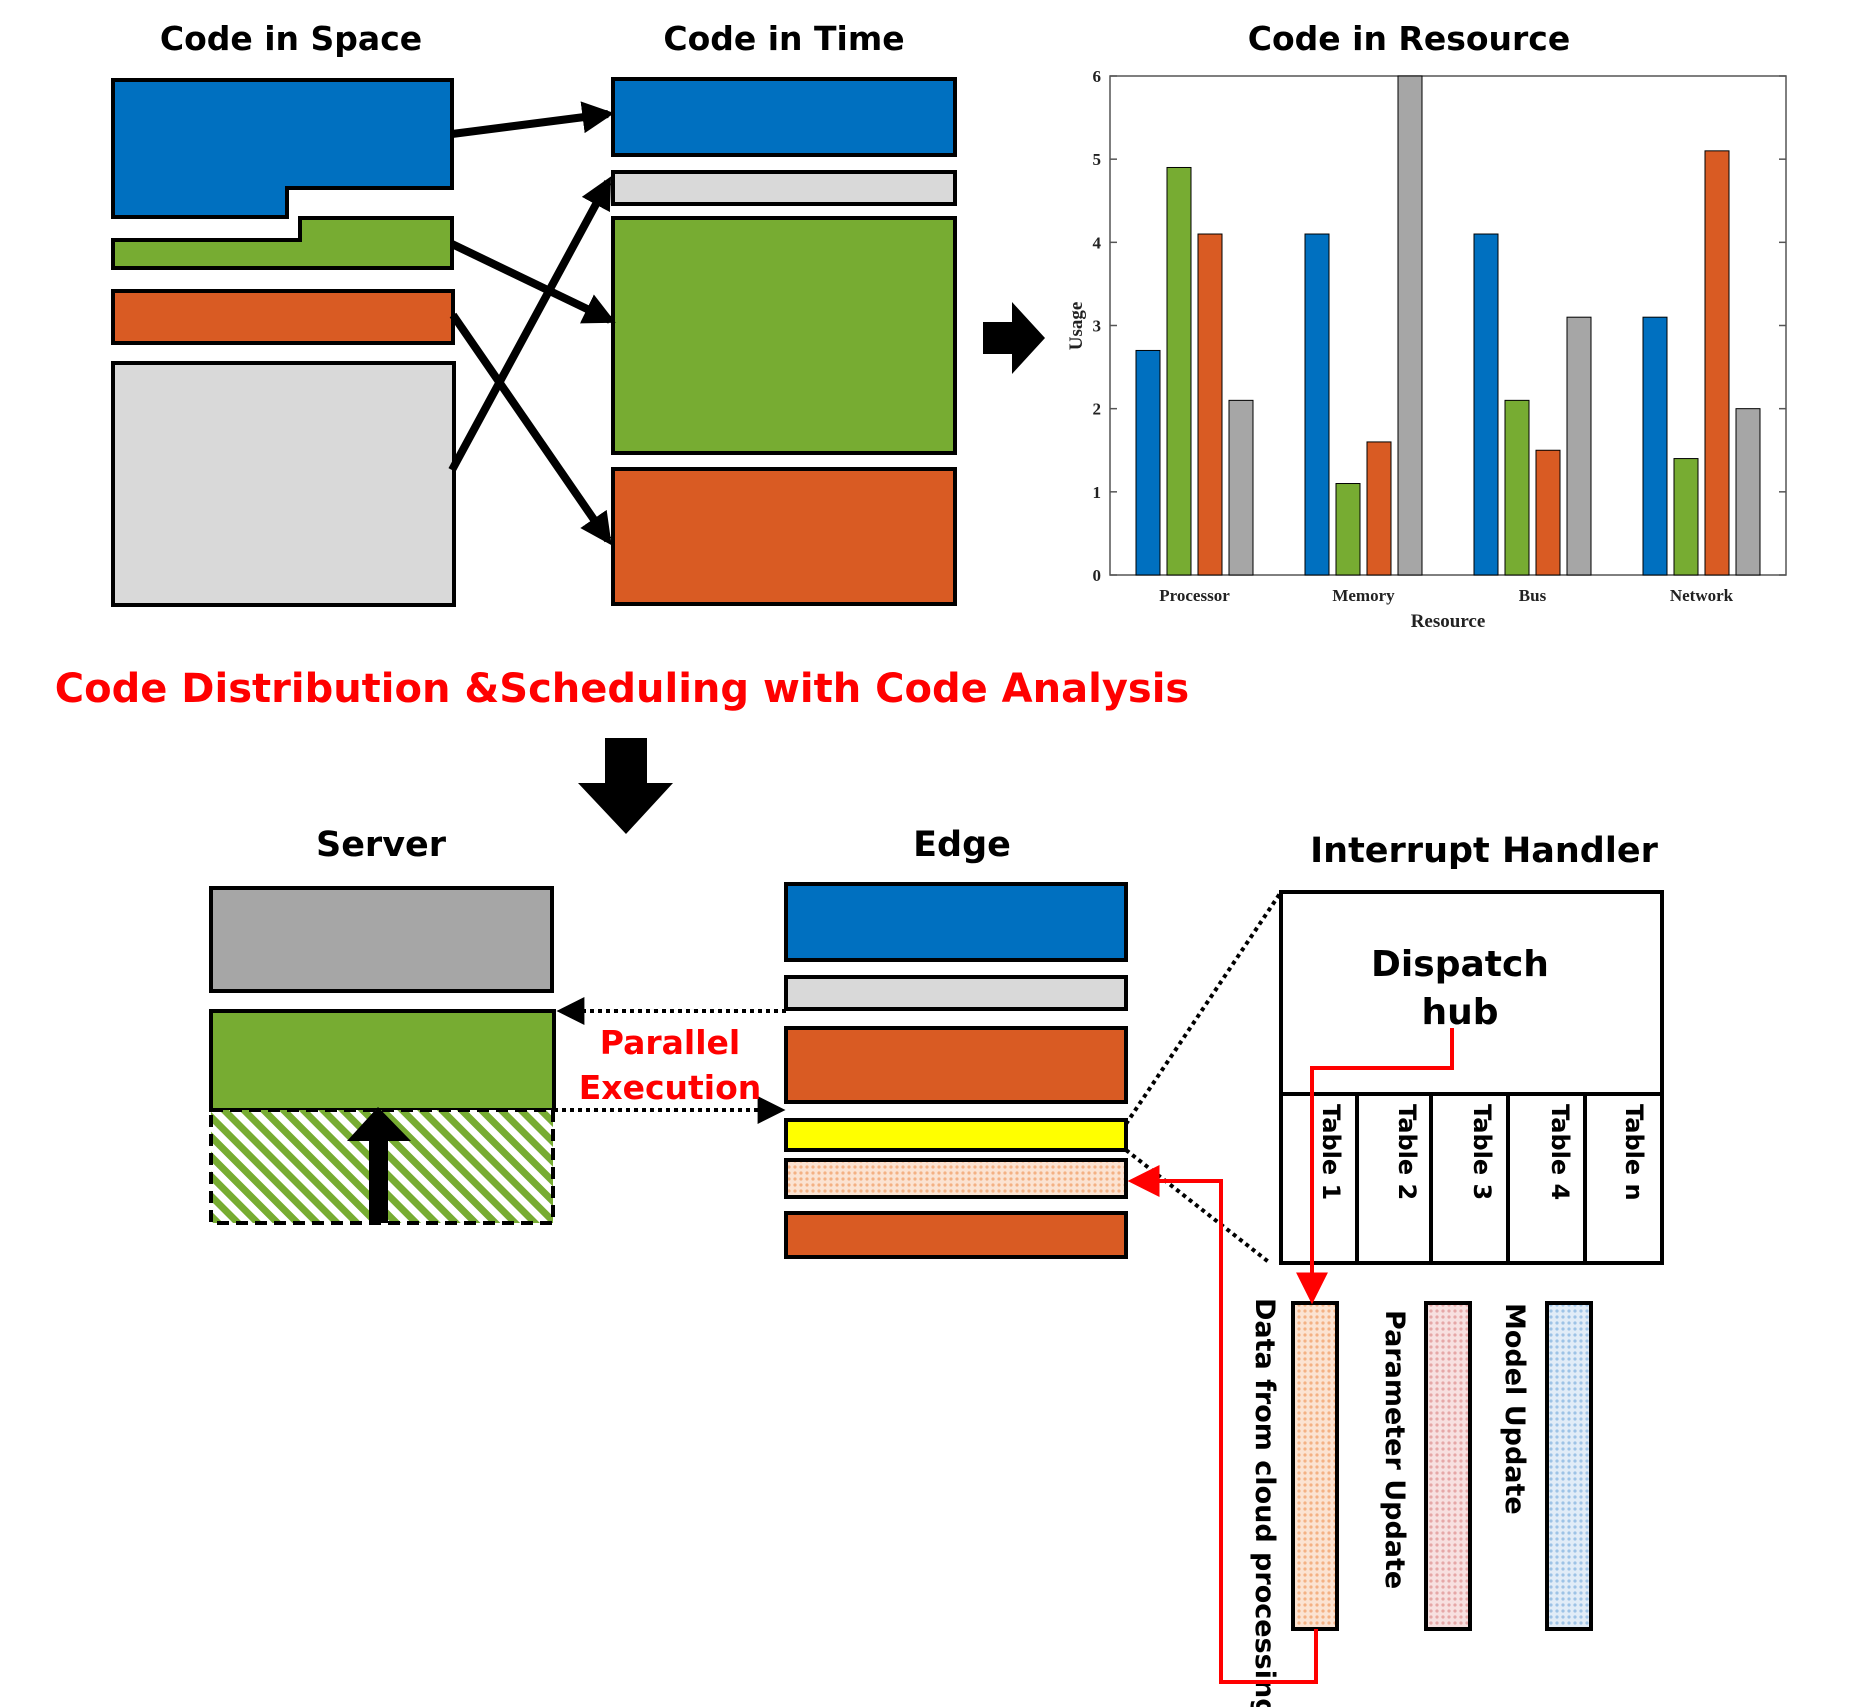  What do you see at coordinates (1097, 575) in the screenshot?
I see `y-tick-label: 0` at bounding box center [1097, 575].